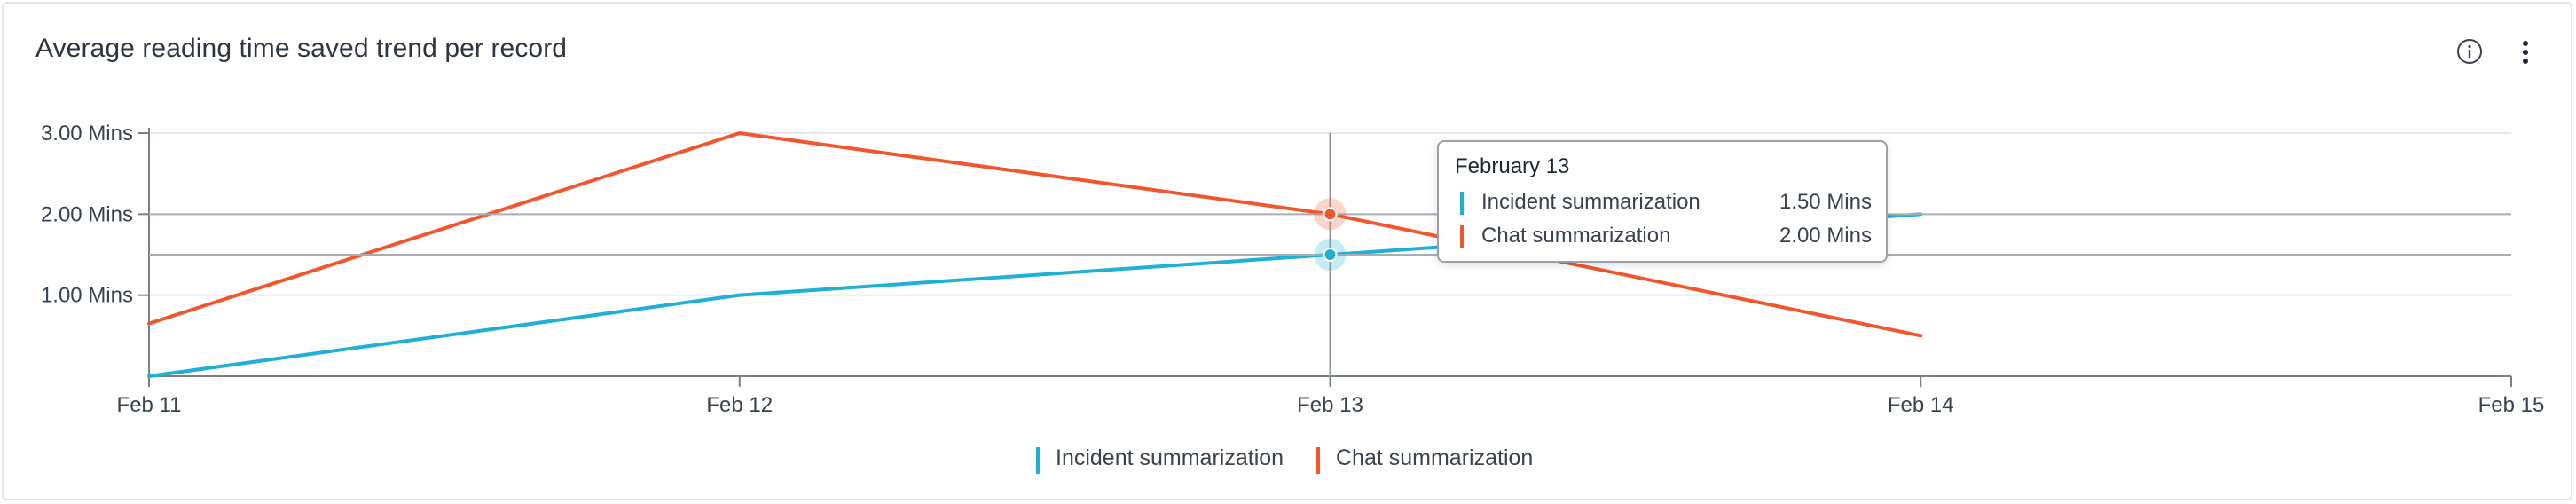 This screenshot has width=2576, height=504. I want to click on x-tick-label: Feb 15, so click(2511, 405).